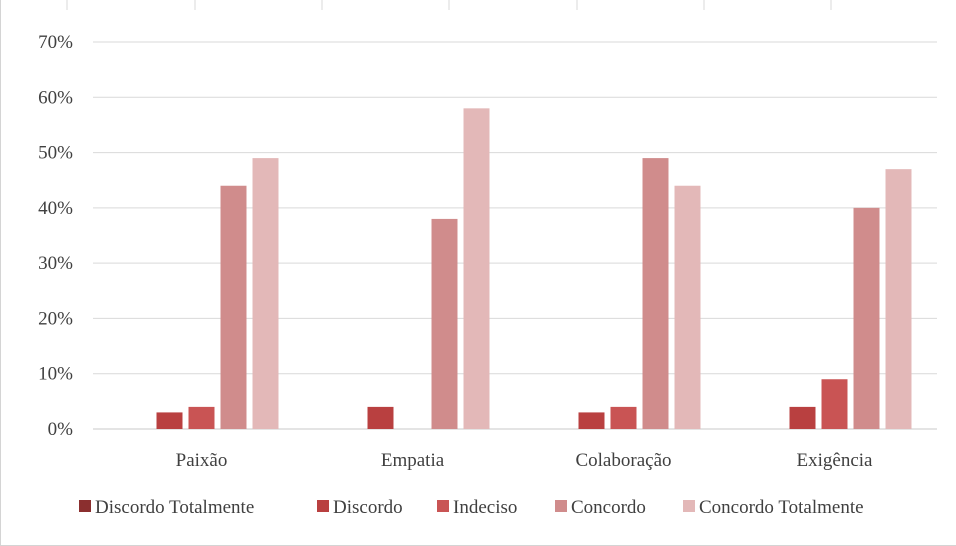  Describe the element at coordinates (608, 507) in the screenshot. I see `legend-label: Concordo` at that location.